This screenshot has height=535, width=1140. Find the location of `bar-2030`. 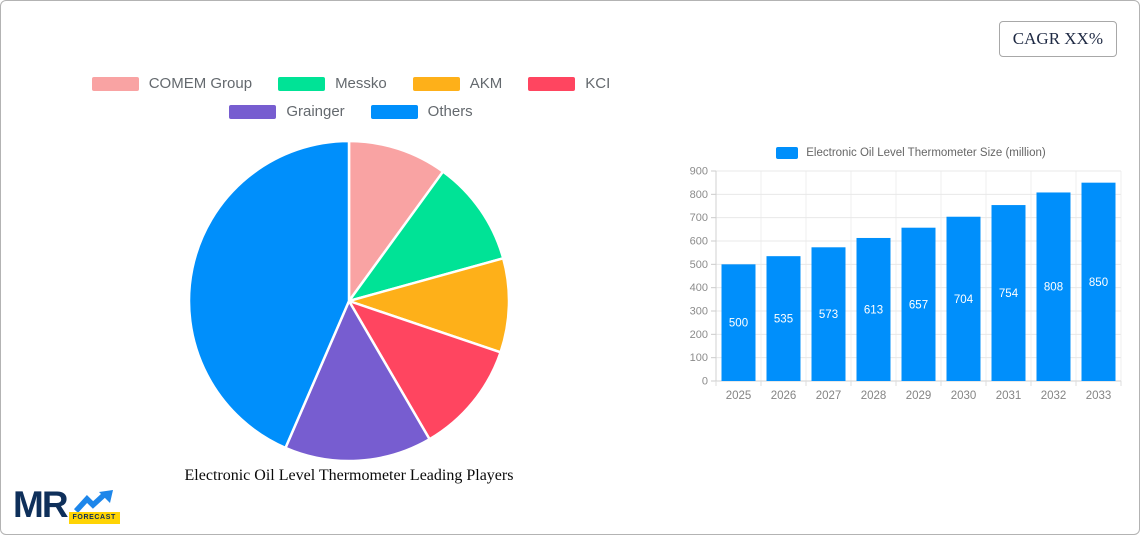

bar-2030 is located at coordinates (963, 298).